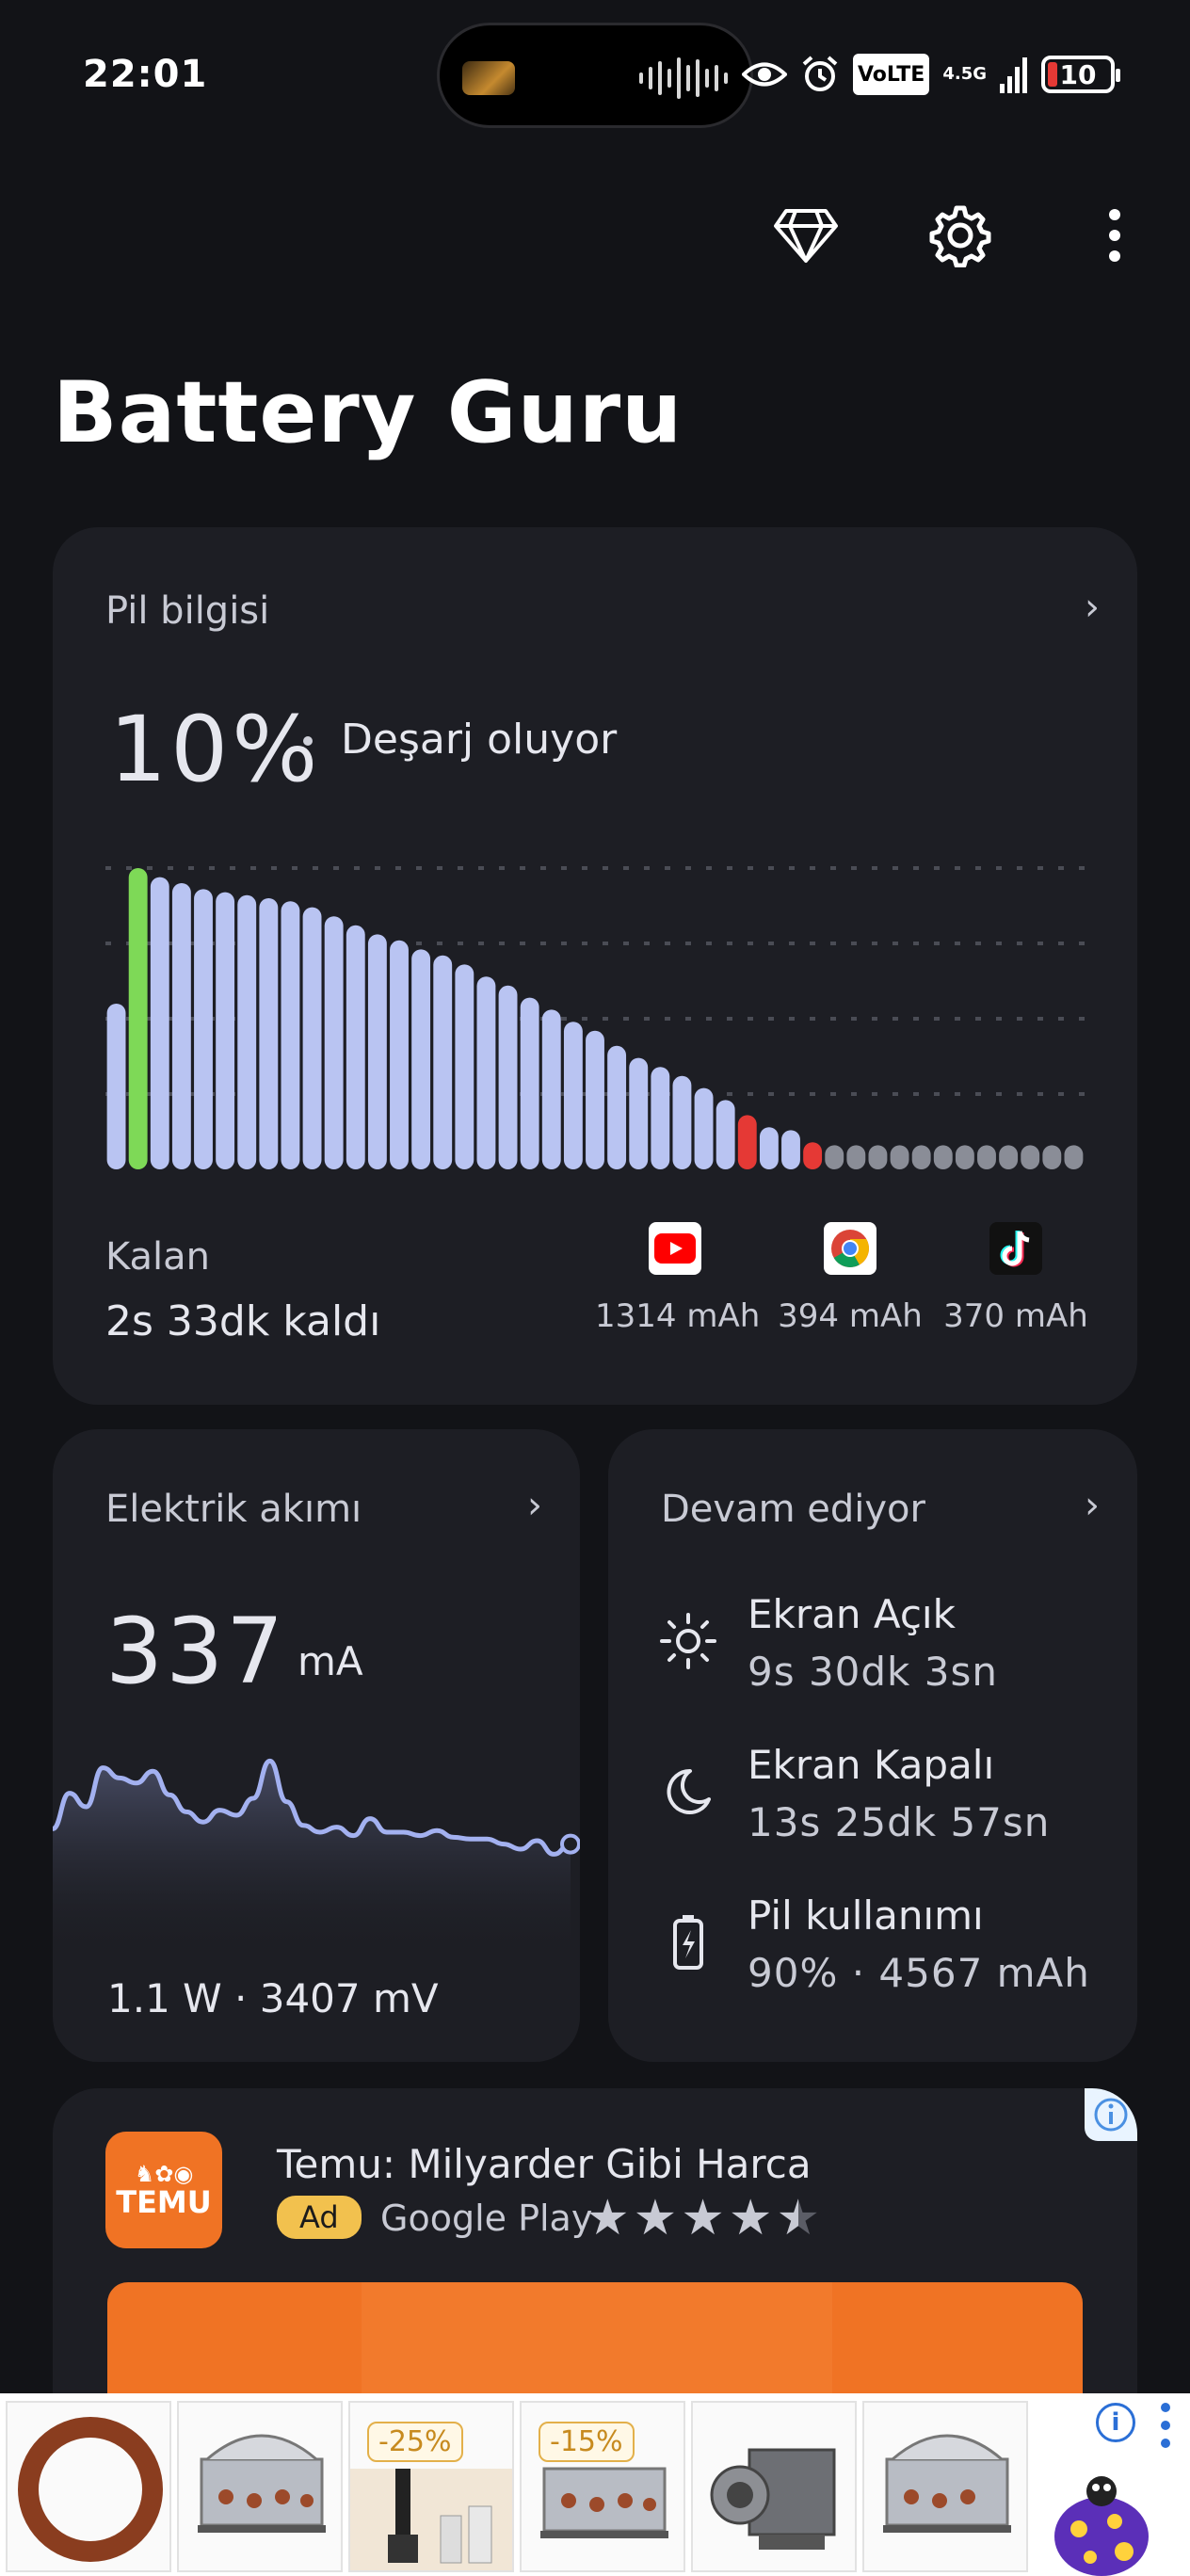  What do you see at coordinates (866, 1915) in the screenshot?
I see `row-title: Pil kullanımı` at bounding box center [866, 1915].